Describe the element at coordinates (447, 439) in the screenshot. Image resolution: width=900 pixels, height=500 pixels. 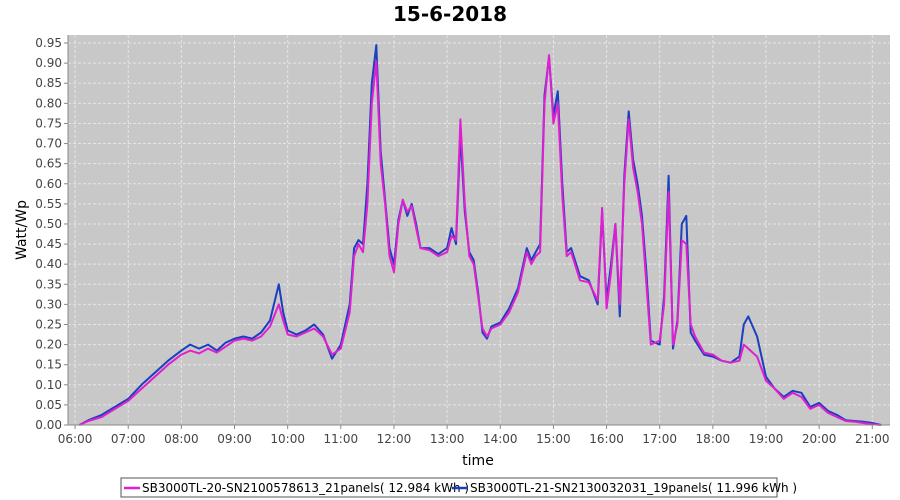
I see `x-tick-label: 13:00` at that location.